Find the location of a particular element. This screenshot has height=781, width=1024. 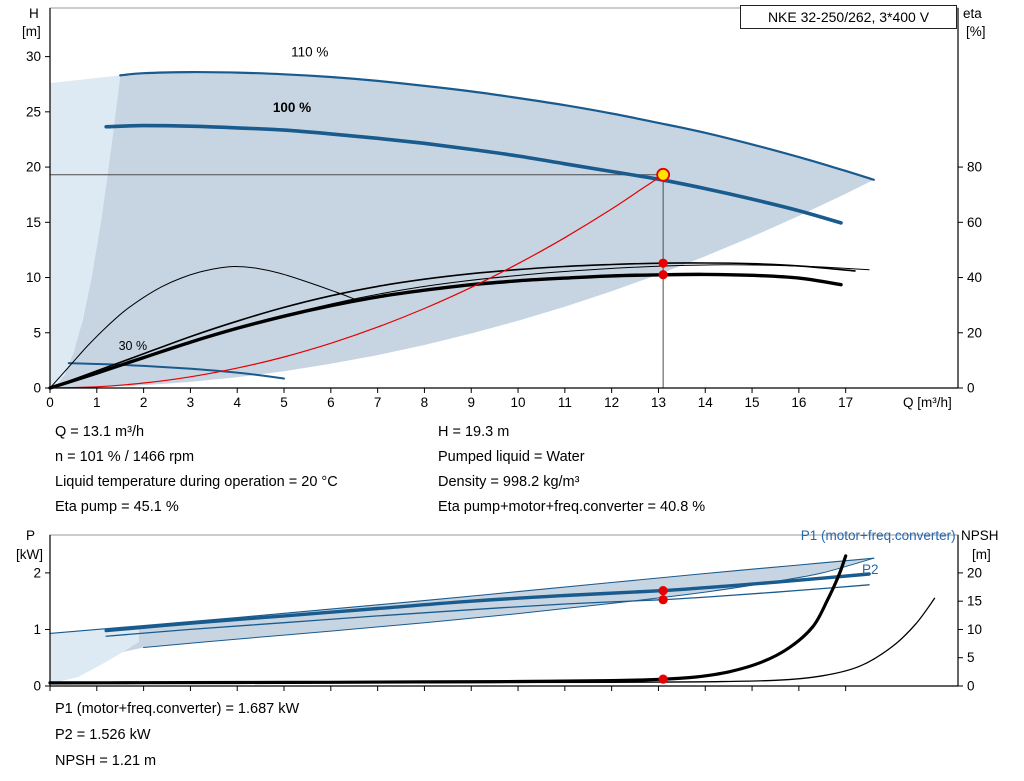

tick-label: 80 is located at coordinates (974, 167).